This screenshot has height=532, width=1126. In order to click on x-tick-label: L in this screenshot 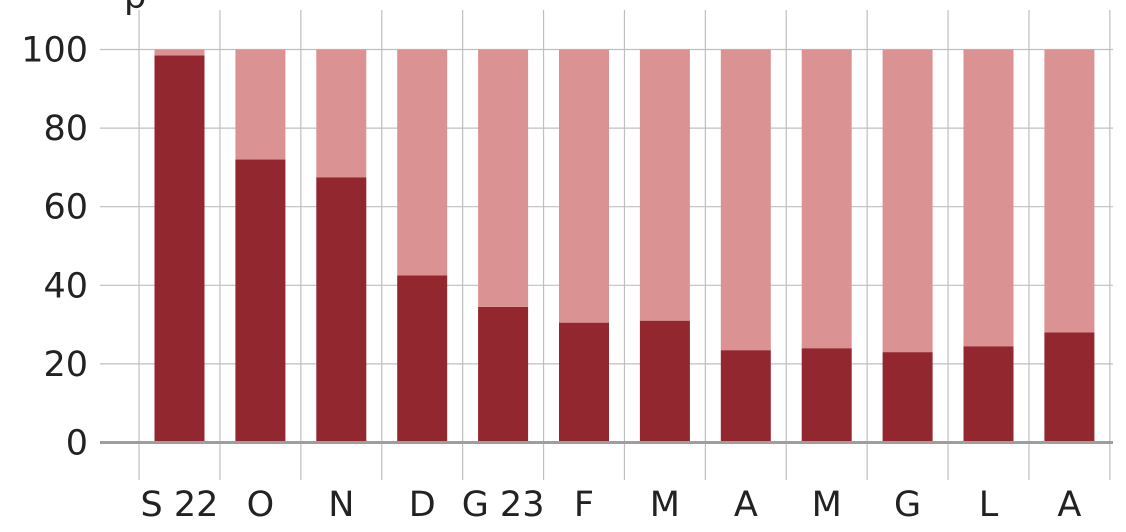, I will do `click(989, 505)`.